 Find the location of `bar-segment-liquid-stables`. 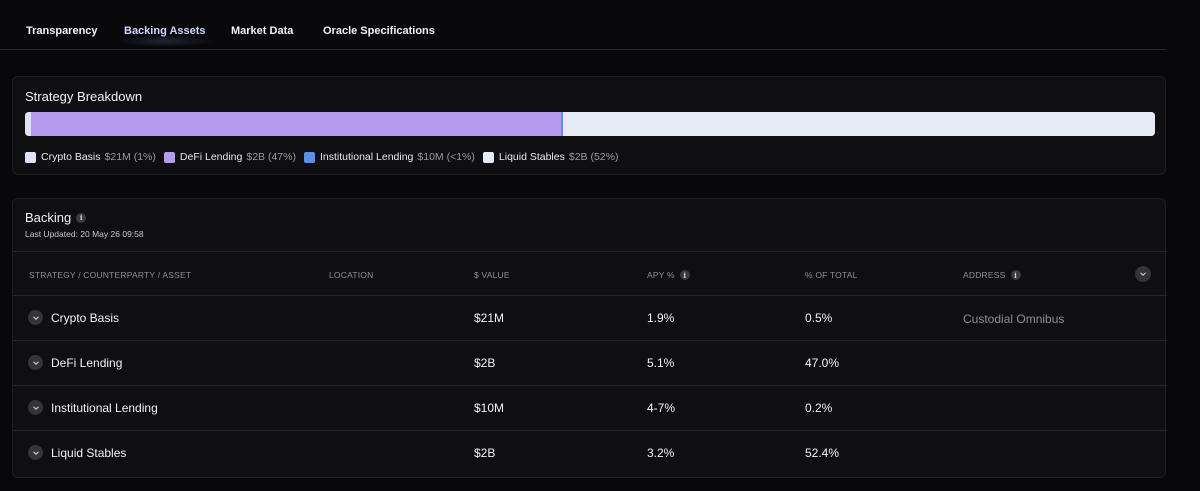

bar-segment-liquid-stables is located at coordinates (859, 124).